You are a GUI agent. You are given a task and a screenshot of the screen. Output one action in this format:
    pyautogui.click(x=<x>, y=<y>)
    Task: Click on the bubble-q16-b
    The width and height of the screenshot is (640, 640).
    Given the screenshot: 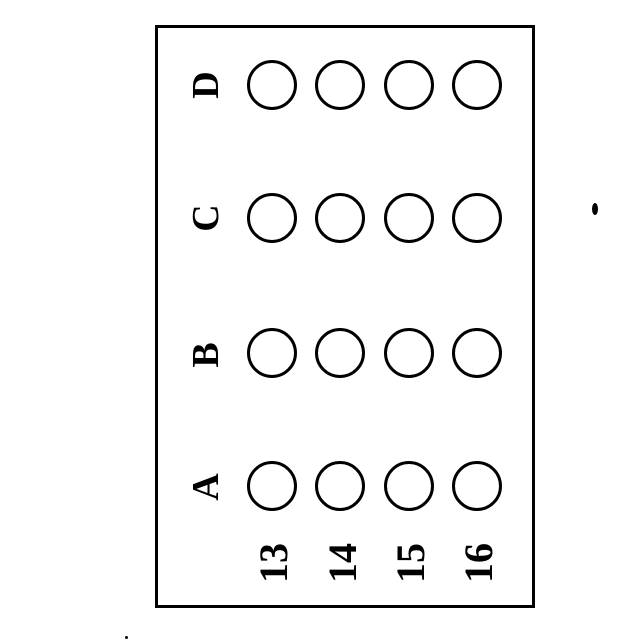 What is the action you would take?
    pyautogui.click(x=477, y=353)
    